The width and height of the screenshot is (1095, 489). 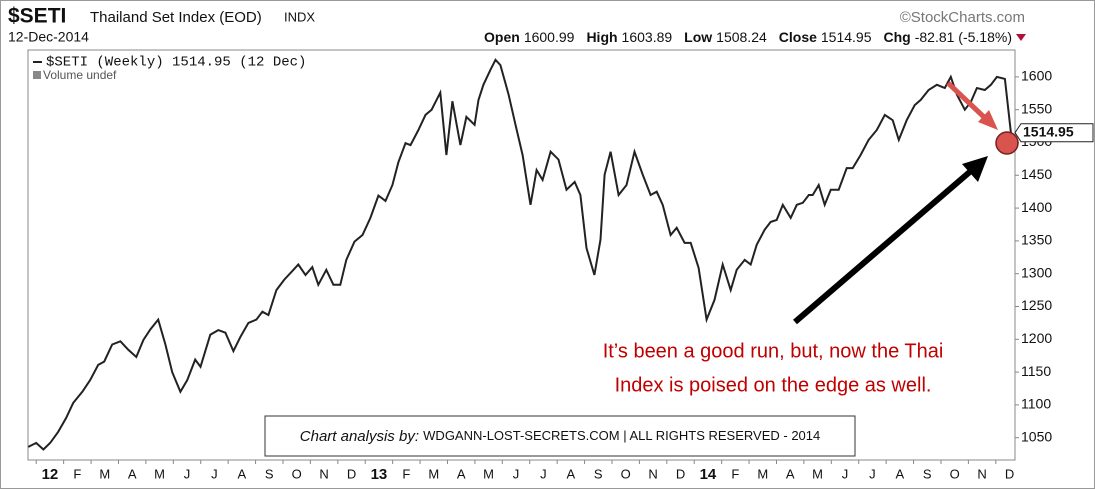 What do you see at coordinates (1036, 76) in the screenshot?
I see `y-tick-label: 1600` at bounding box center [1036, 76].